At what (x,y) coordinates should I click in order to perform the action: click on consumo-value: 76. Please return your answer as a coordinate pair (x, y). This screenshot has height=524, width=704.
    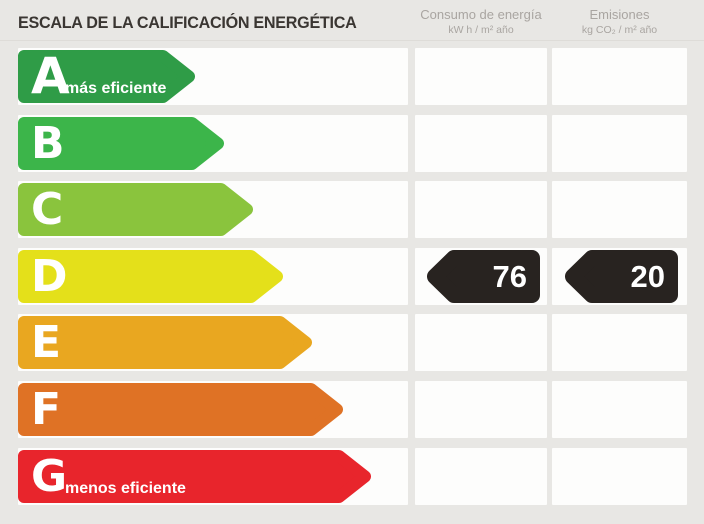
    Looking at the image, I should click on (509, 276).